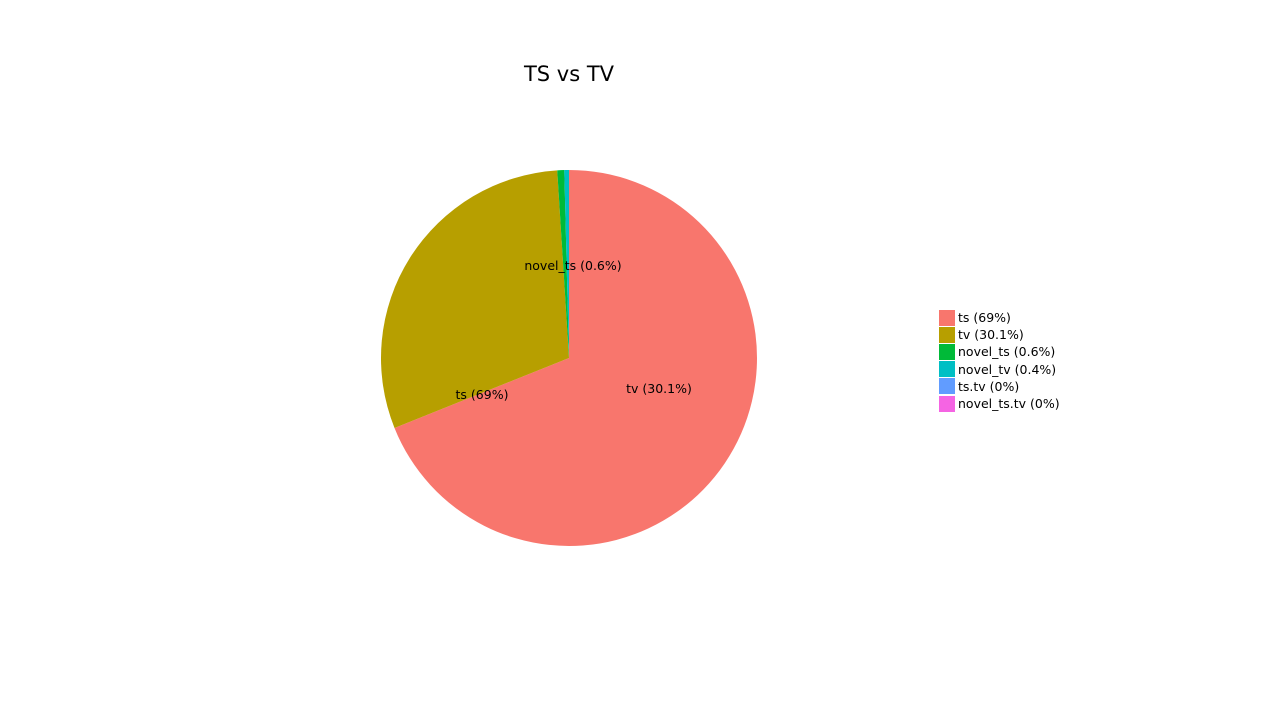  I want to click on legend-item: novel_ts.tv (0%), so click(999, 403).